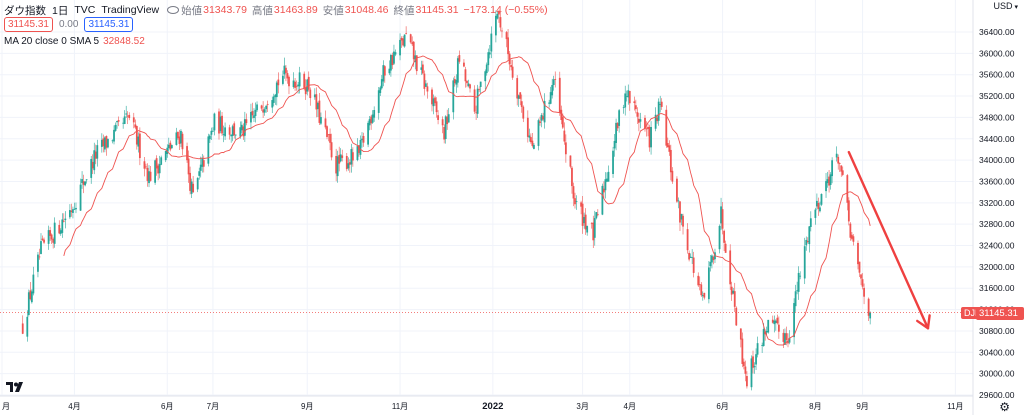 This screenshot has height=415, width=1024. Describe the element at coordinates (997, 267) in the screenshot. I see `y-tick-label: 32000.00` at that location.